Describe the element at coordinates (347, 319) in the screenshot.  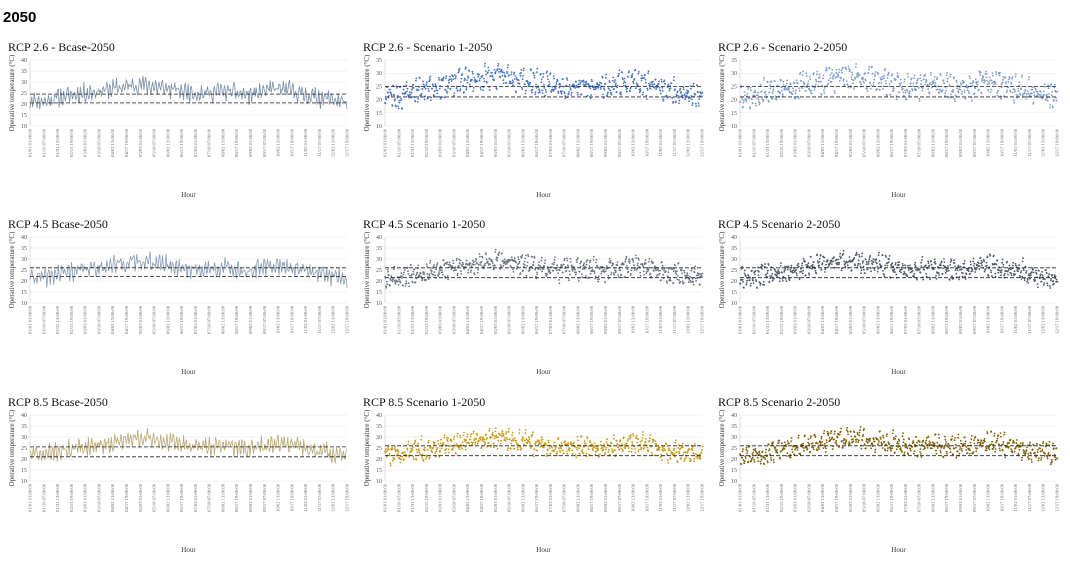
I see `x-tick-label: 12/17 19:00:00` at that location.